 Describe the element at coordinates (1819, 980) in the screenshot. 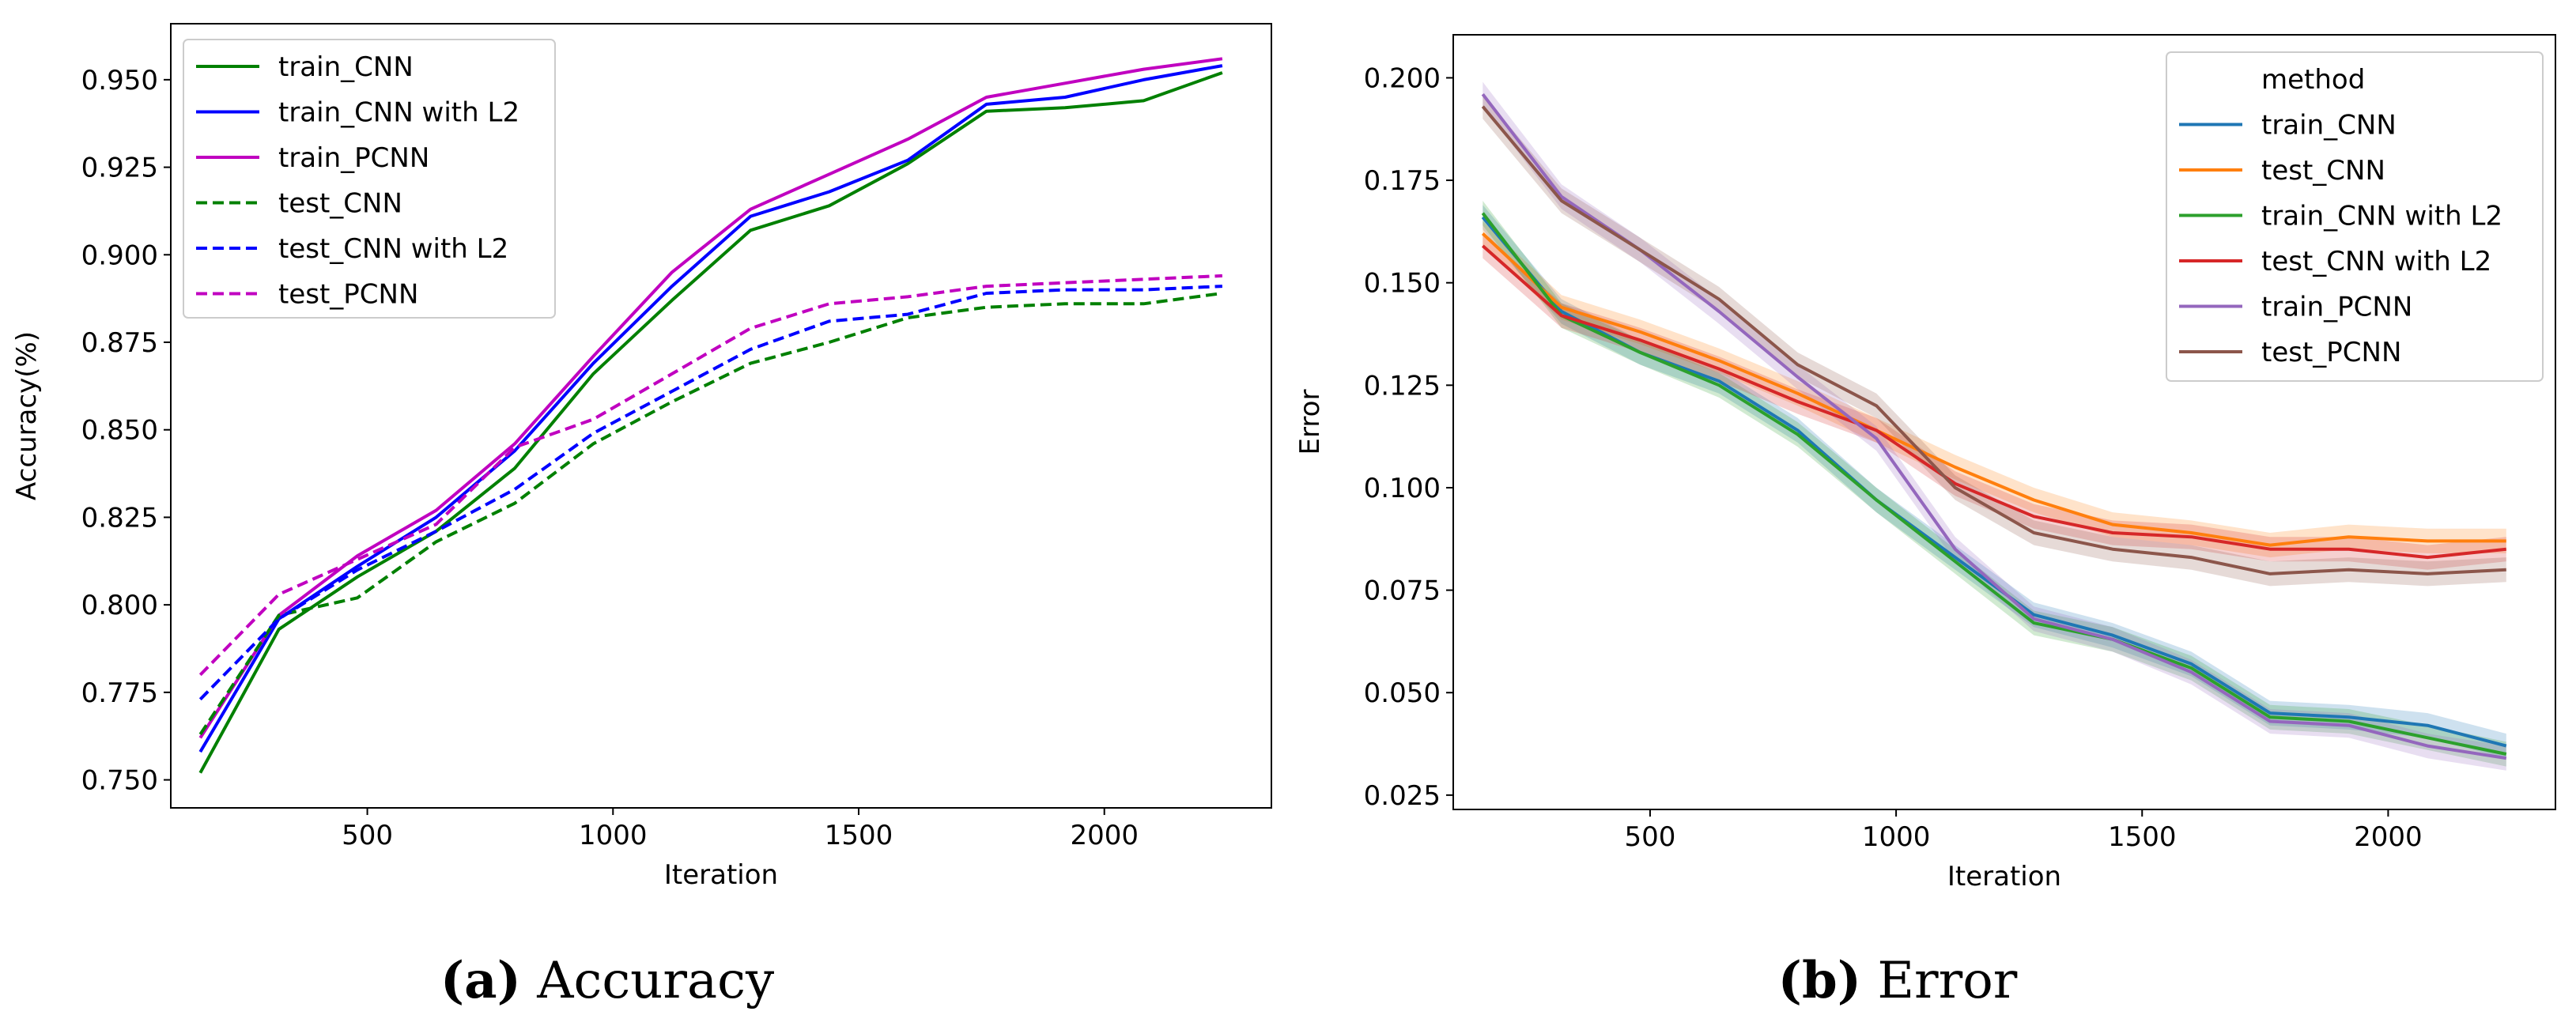

I see `caption-label: (b)` at that location.